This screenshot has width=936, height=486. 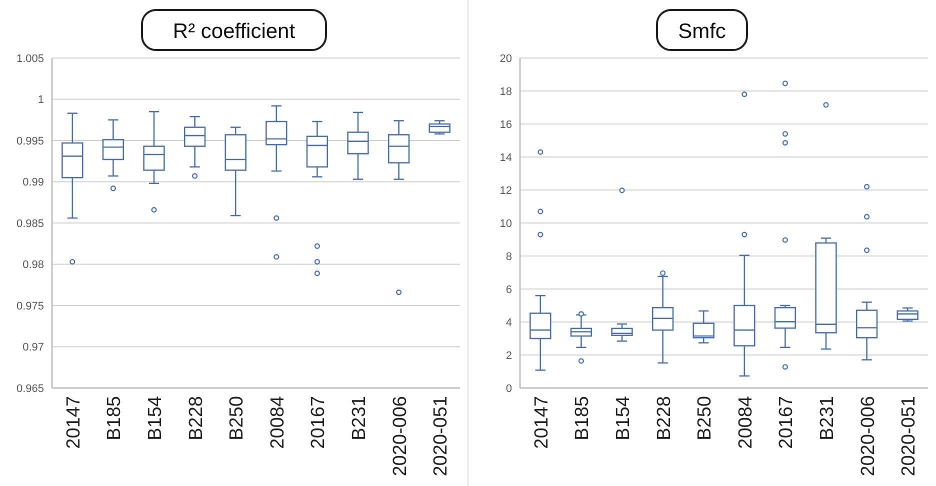 What do you see at coordinates (30, 388) in the screenshot?
I see `y-tick-label: 0.965` at bounding box center [30, 388].